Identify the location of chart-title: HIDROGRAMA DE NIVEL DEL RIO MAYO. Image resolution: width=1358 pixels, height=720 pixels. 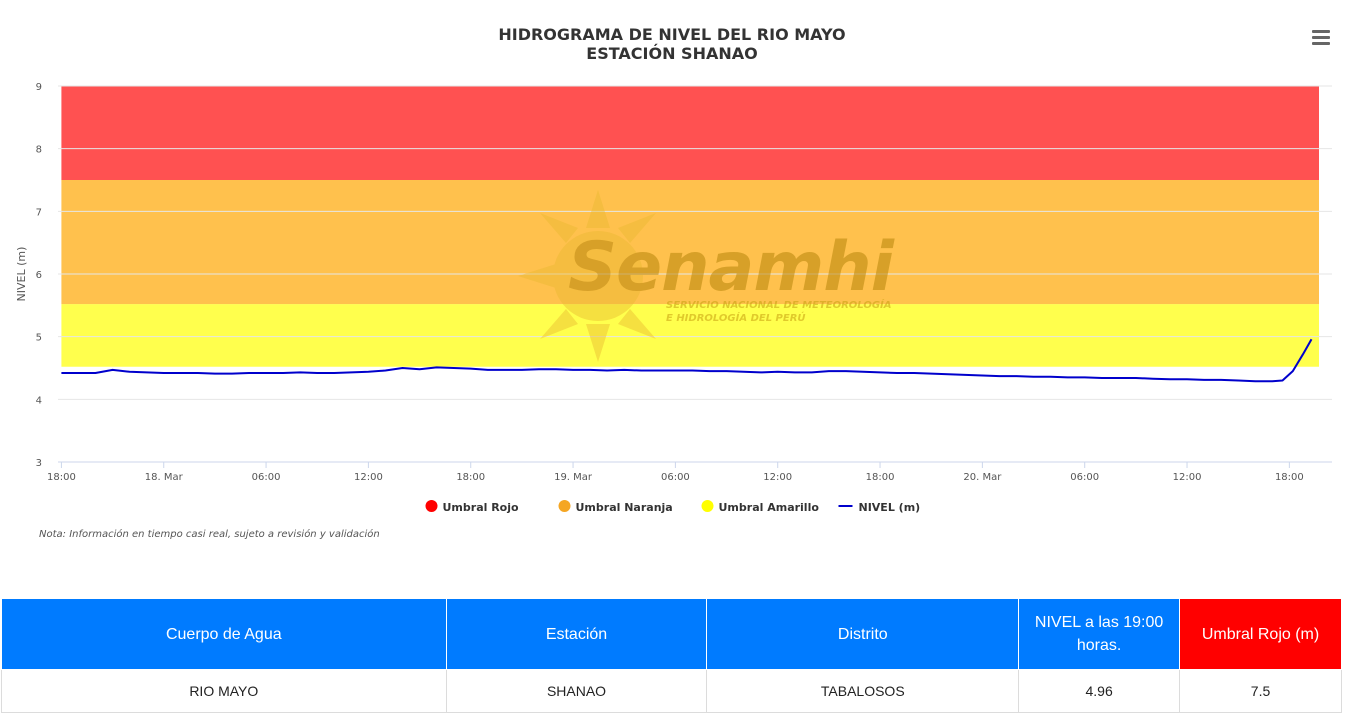
(671, 34).